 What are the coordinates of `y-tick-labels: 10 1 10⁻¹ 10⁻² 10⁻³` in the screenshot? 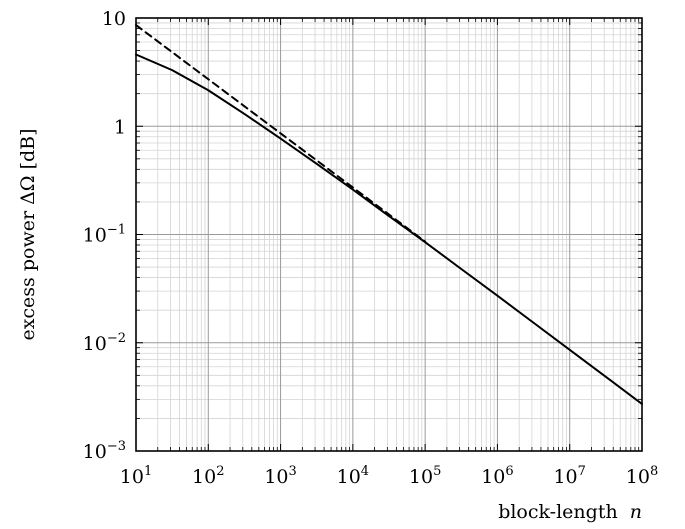 It's located at (104, 235).